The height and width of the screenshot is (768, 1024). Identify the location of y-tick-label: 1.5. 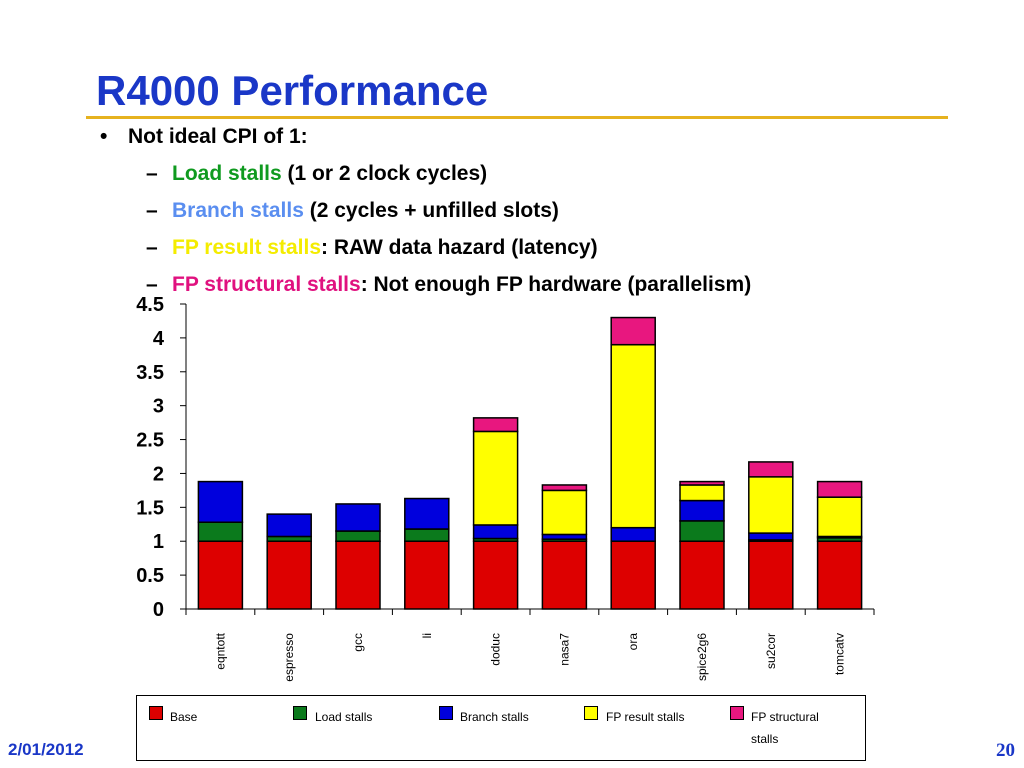
(150, 508).